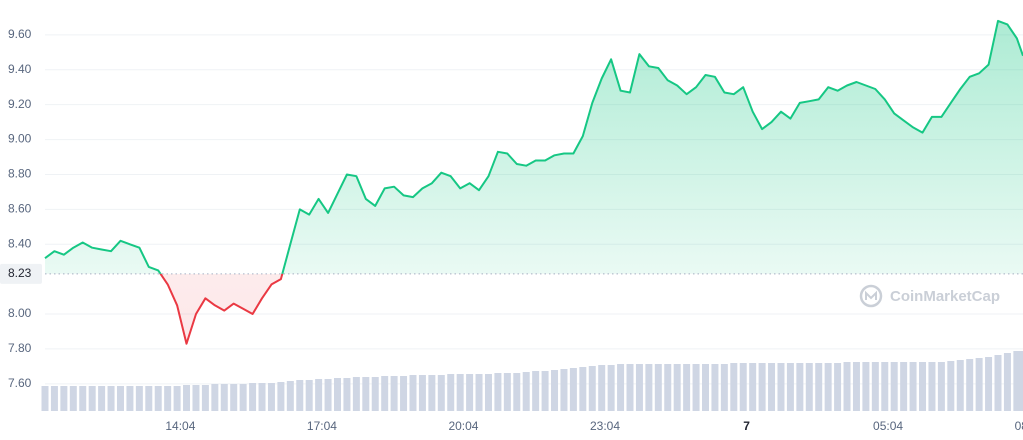 The height and width of the screenshot is (440, 1023). What do you see at coordinates (180, 426) in the screenshot?
I see `x-tick-label: 14:04` at bounding box center [180, 426].